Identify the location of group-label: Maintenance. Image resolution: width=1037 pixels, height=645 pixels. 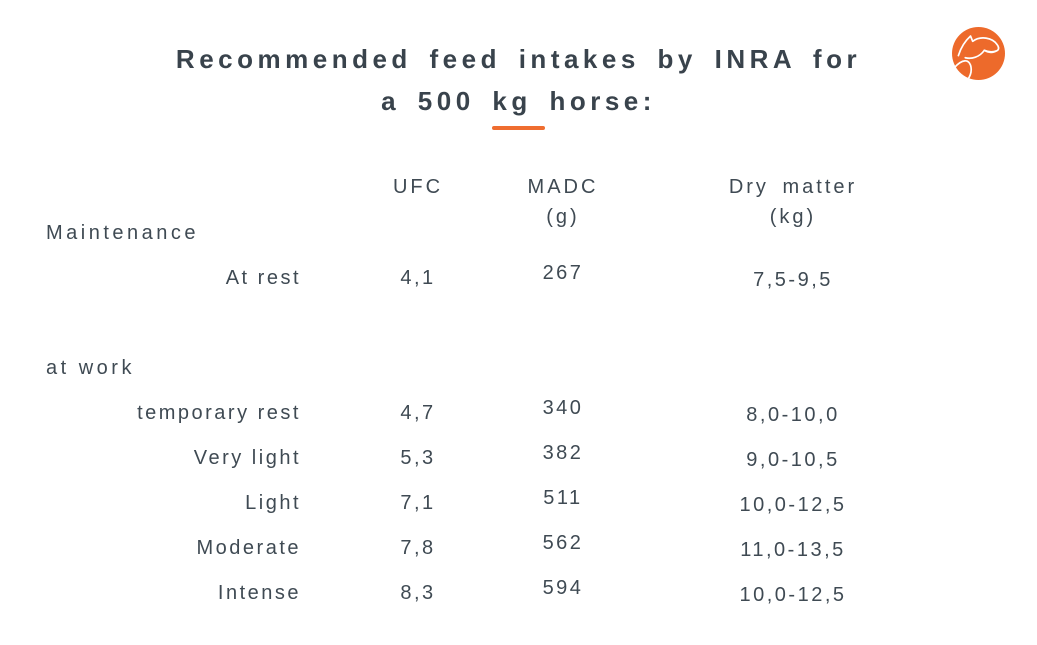
(123, 233).